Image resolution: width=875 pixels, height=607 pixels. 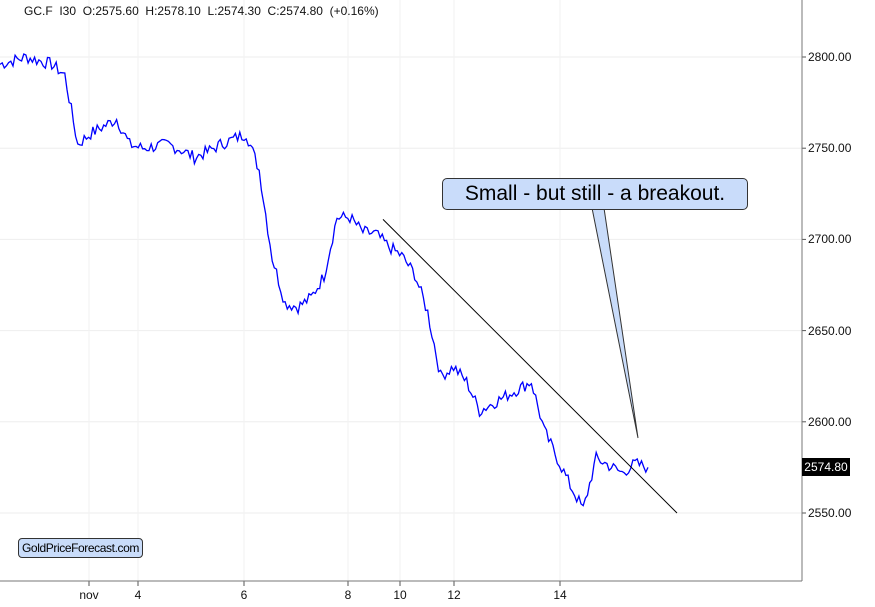 What do you see at coordinates (830, 330) in the screenshot?
I see `y-tick-label: 2650.00` at bounding box center [830, 330].